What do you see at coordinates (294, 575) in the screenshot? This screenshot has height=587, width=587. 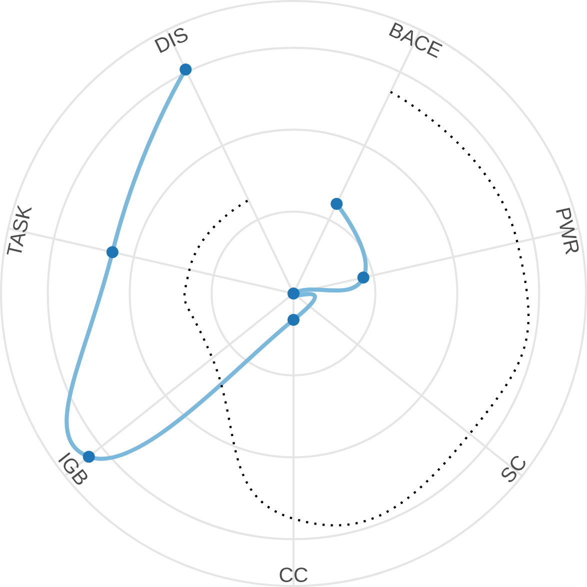 I see `spoke-label: CC` at bounding box center [294, 575].